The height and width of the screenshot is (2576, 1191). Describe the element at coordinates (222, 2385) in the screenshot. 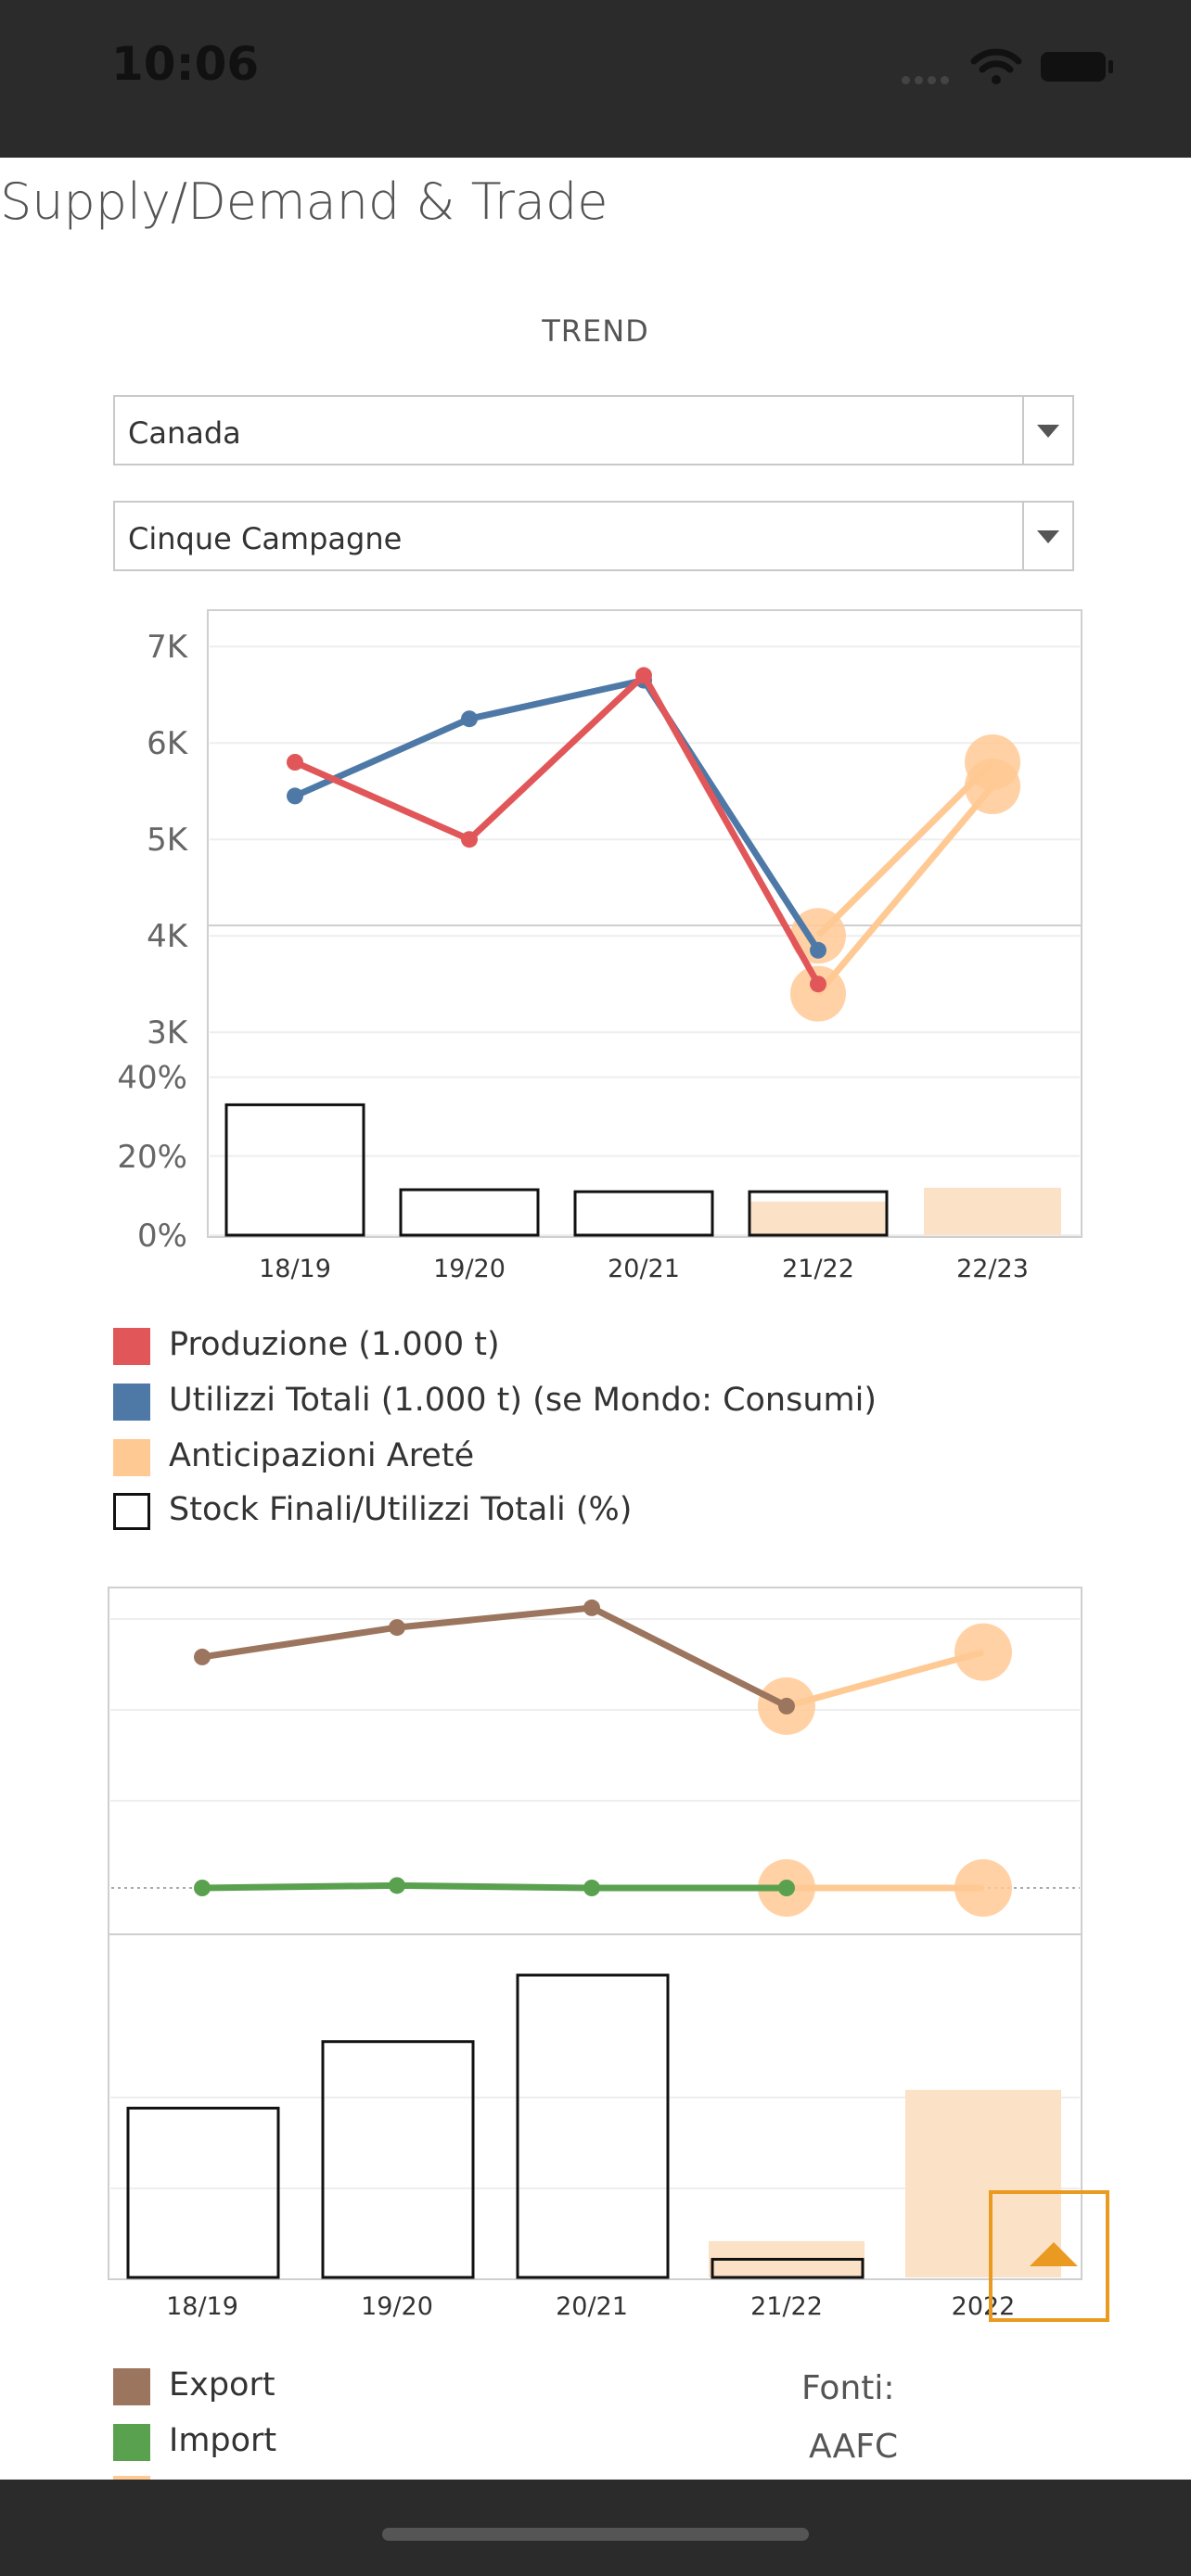

I see `legend-label: Export` at that location.